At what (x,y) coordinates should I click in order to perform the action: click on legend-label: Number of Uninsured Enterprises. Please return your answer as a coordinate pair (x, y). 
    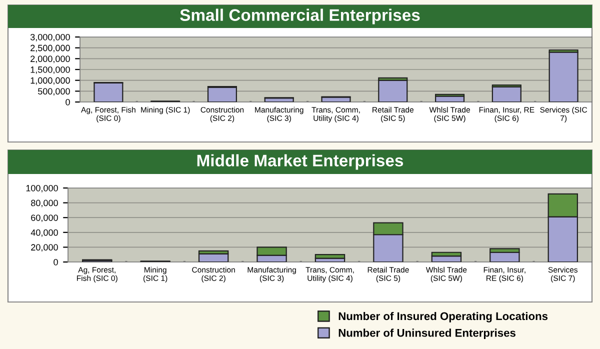
    Looking at the image, I should click on (427, 333).